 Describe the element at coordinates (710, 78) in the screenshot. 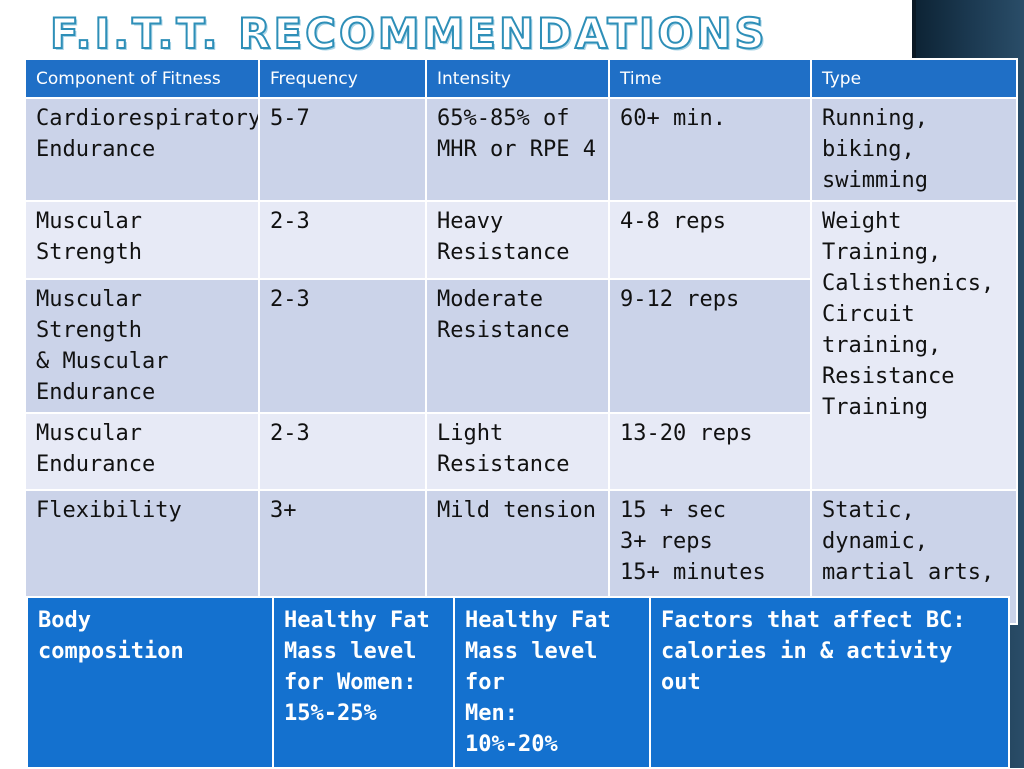

I see `header-time: Time` at that location.